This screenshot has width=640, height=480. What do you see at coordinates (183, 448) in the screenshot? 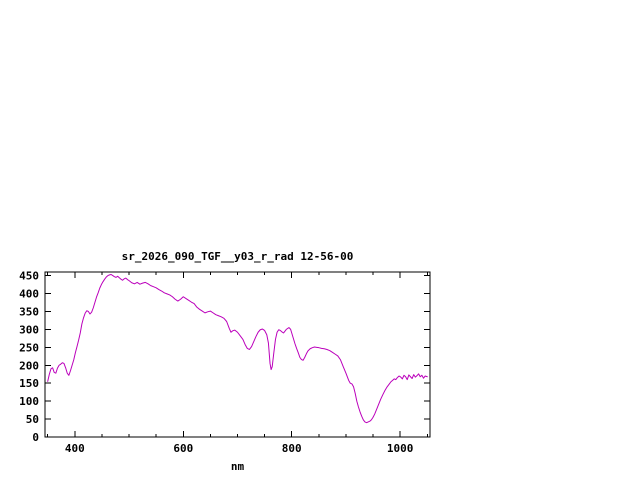
I see `x-tick-label: 600` at bounding box center [183, 448].